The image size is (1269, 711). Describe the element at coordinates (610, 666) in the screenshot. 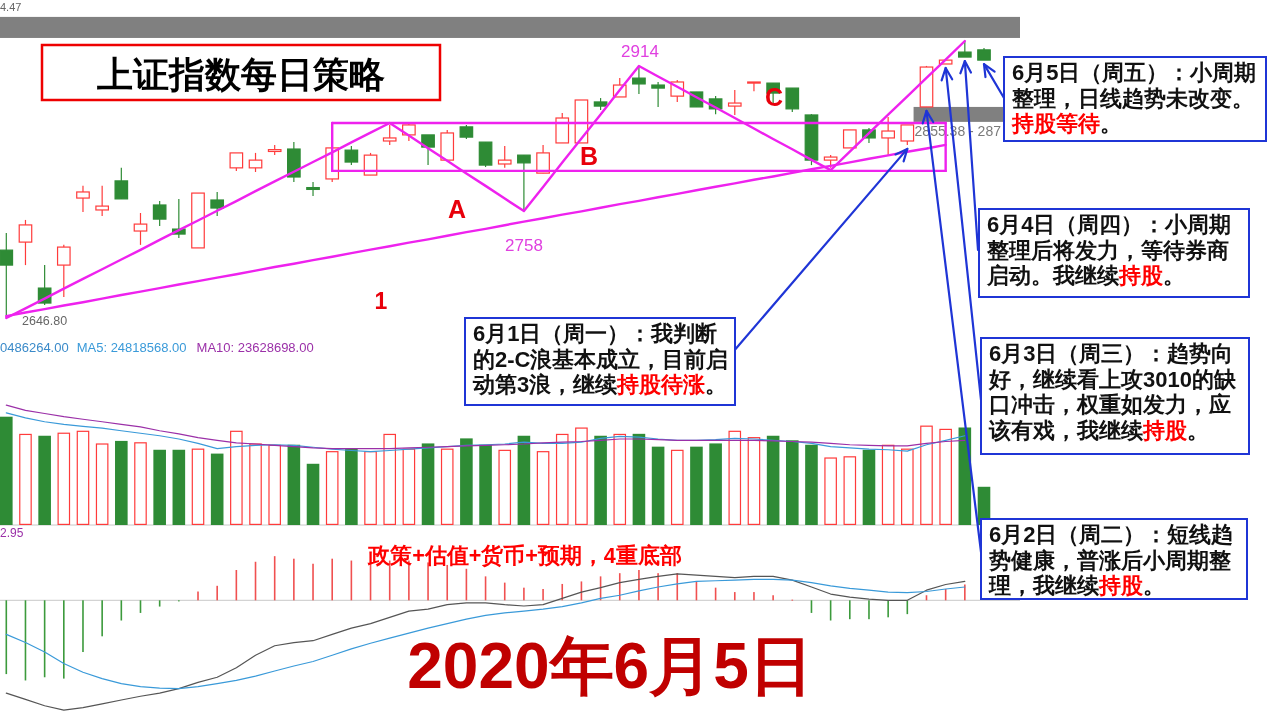

I see `annotation: 2020年6月5日` at that location.